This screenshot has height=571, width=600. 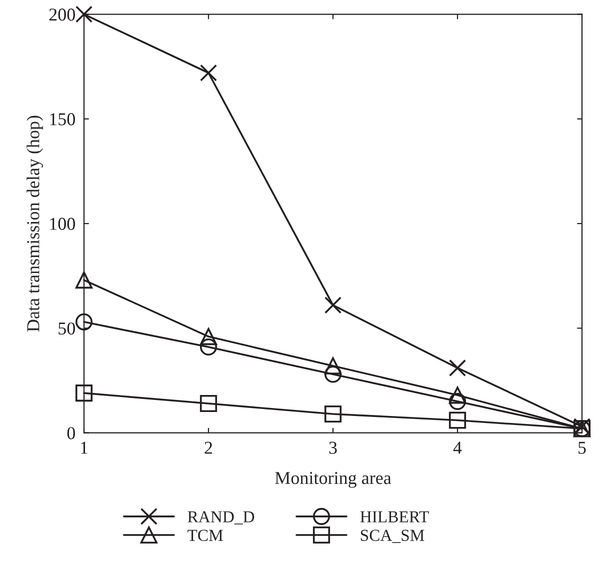 I want to click on y-axis-title: Data transmission delay (hop), so click(x=35, y=224).